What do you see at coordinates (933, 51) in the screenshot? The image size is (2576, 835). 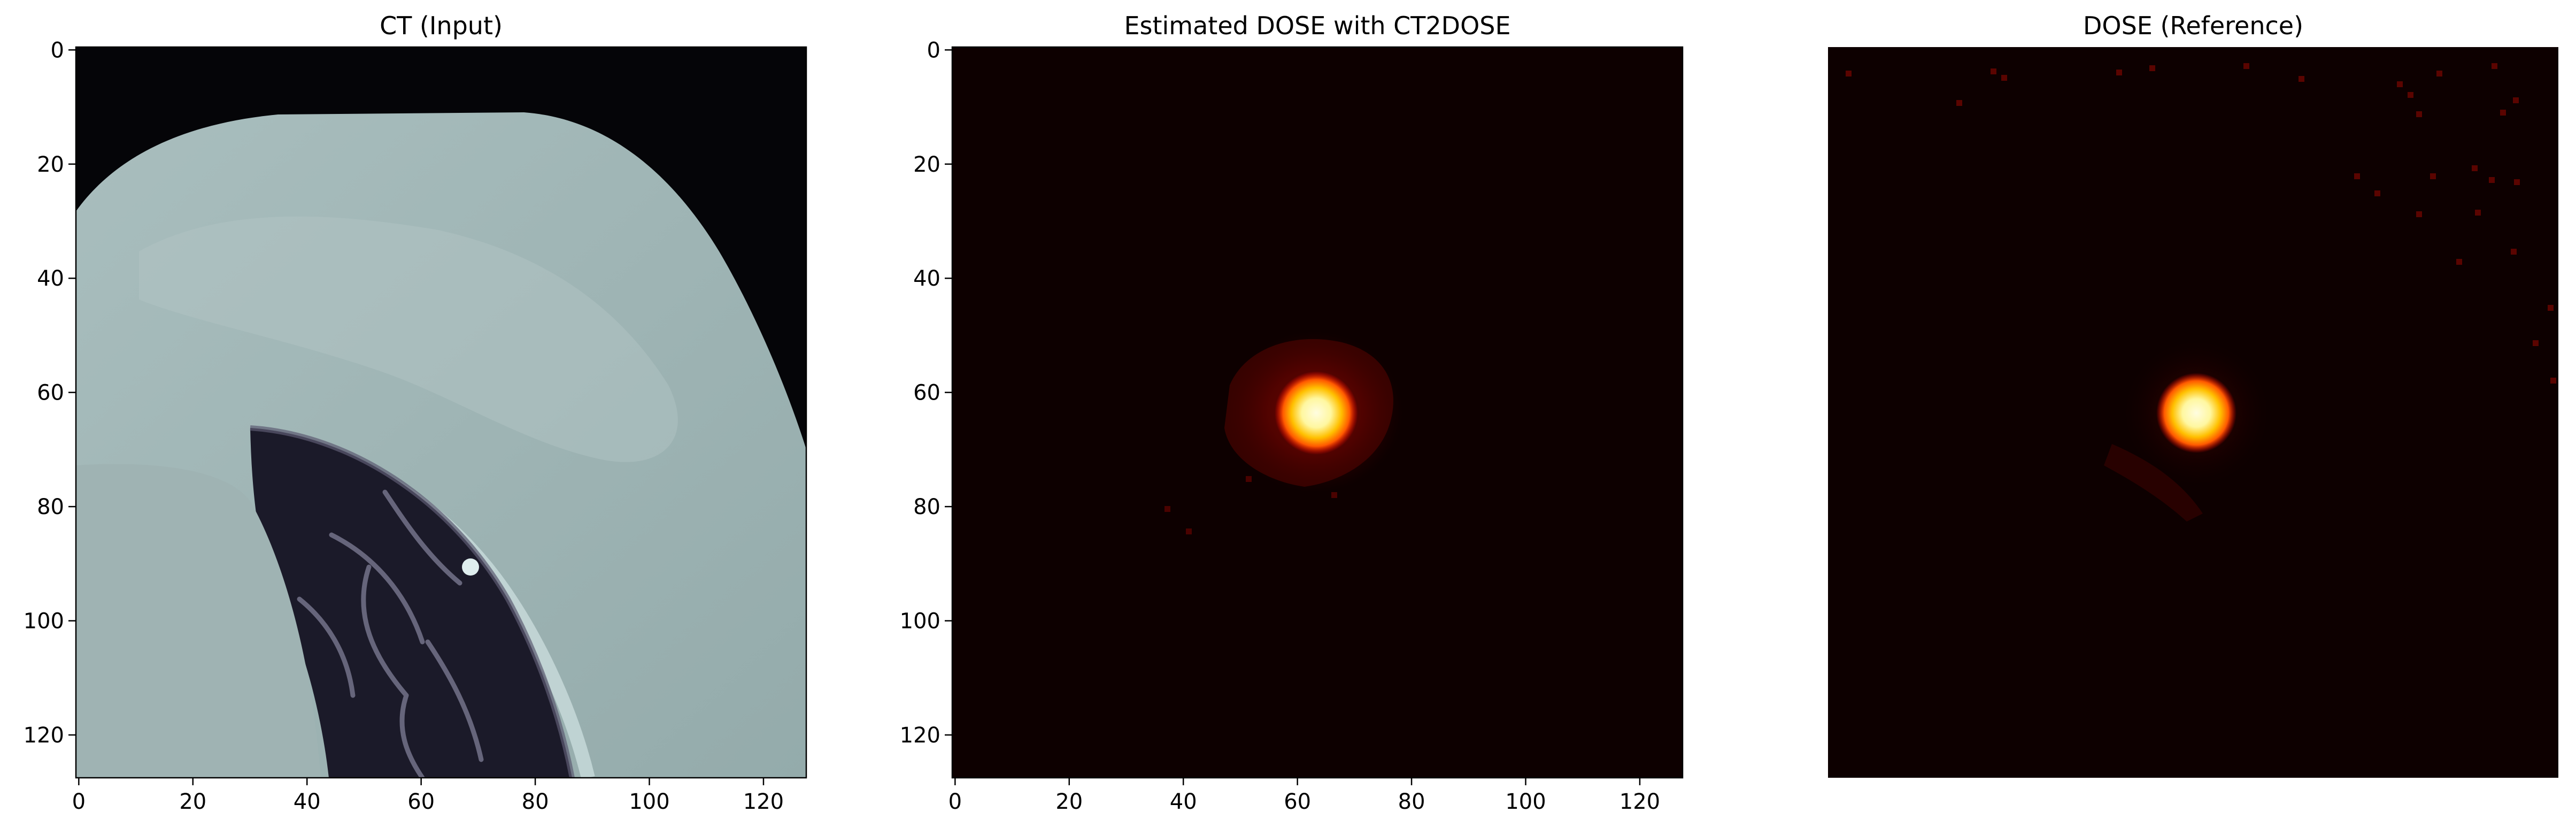 I see `estimated-y-tick-label: 0` at bounding box center [933, 51].